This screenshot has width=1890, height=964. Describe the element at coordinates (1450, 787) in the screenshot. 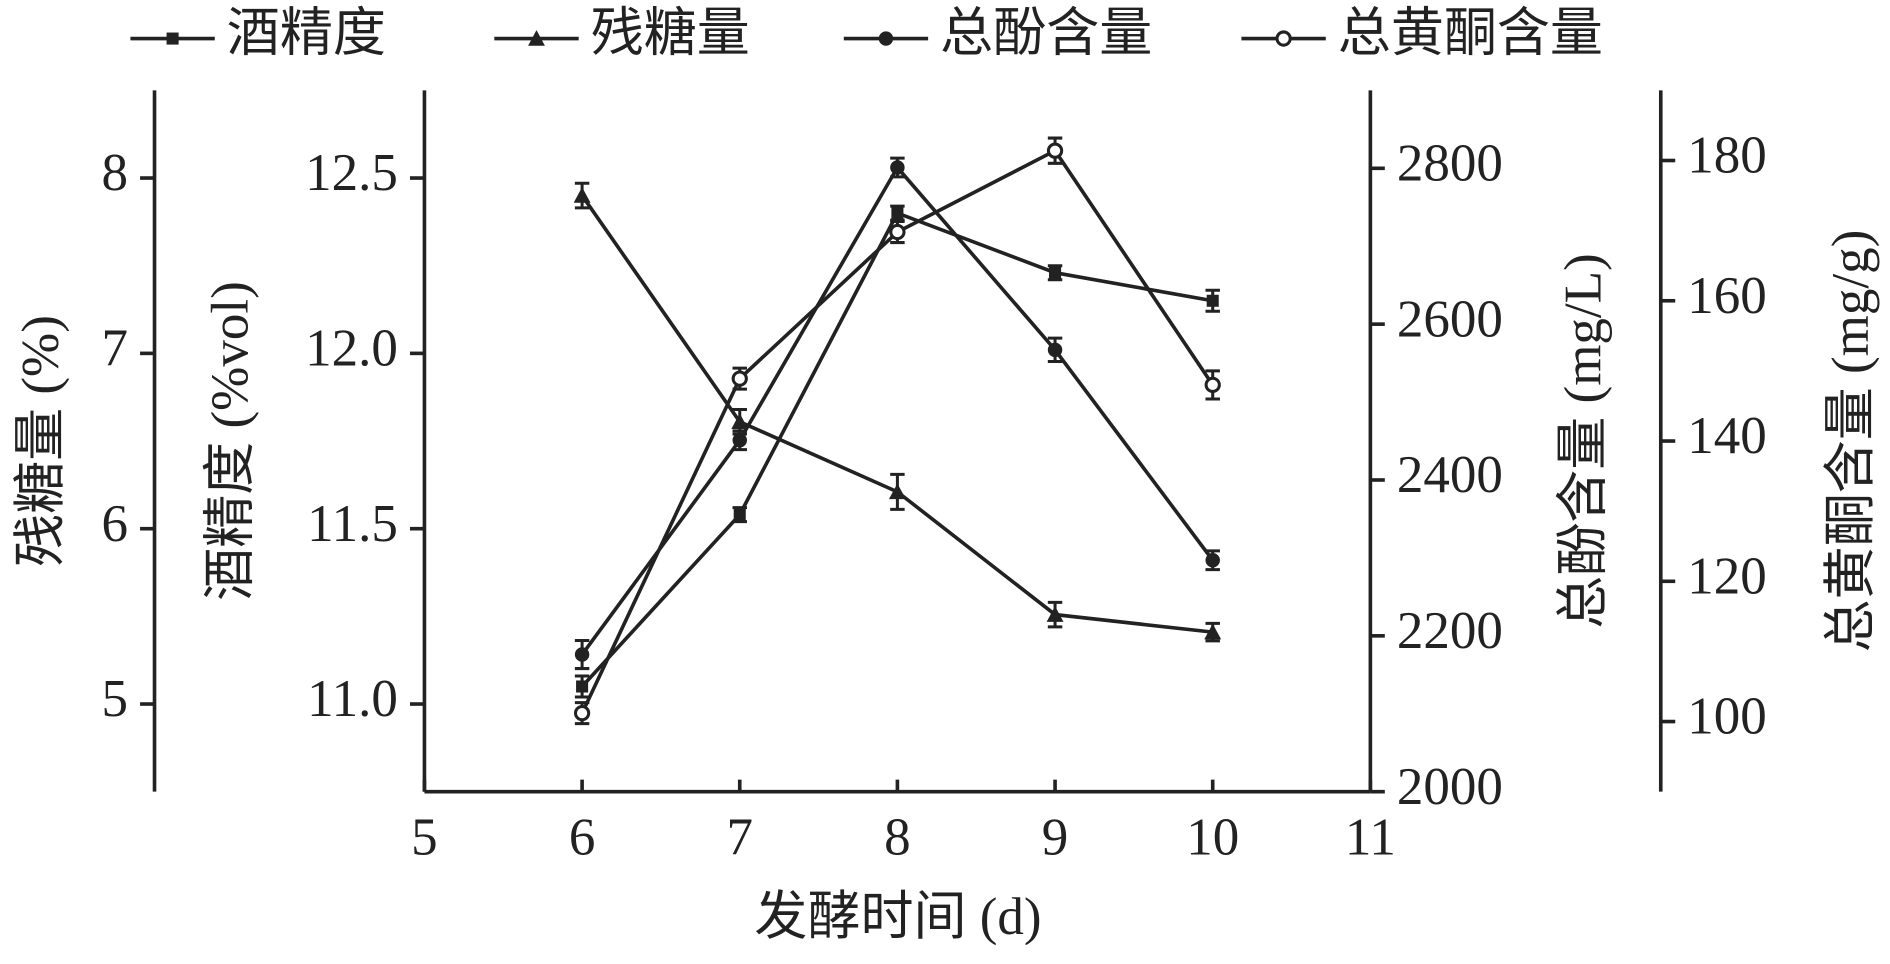

I see `y3-tick-label: 2000` at that location.